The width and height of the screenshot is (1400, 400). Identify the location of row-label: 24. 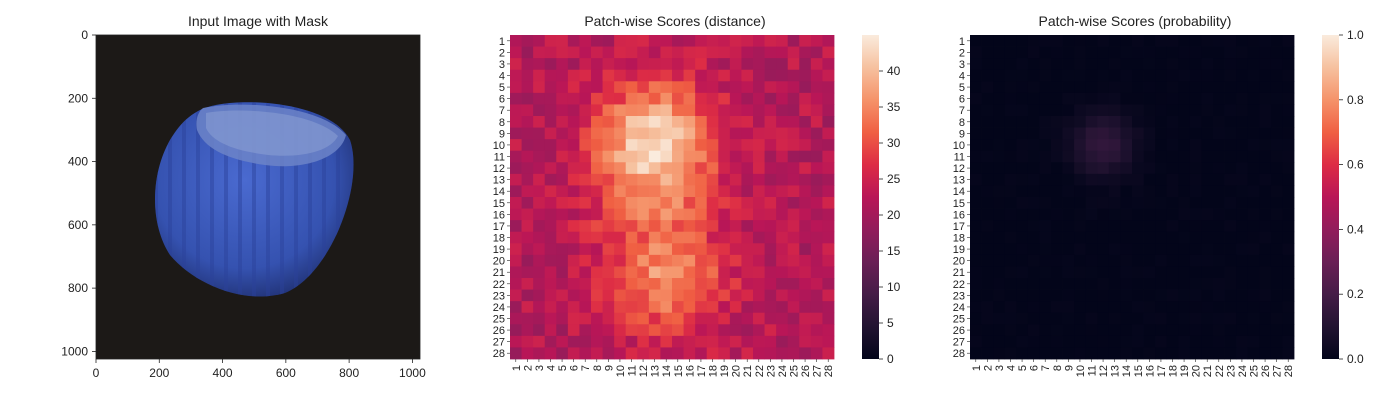
(499, 308).